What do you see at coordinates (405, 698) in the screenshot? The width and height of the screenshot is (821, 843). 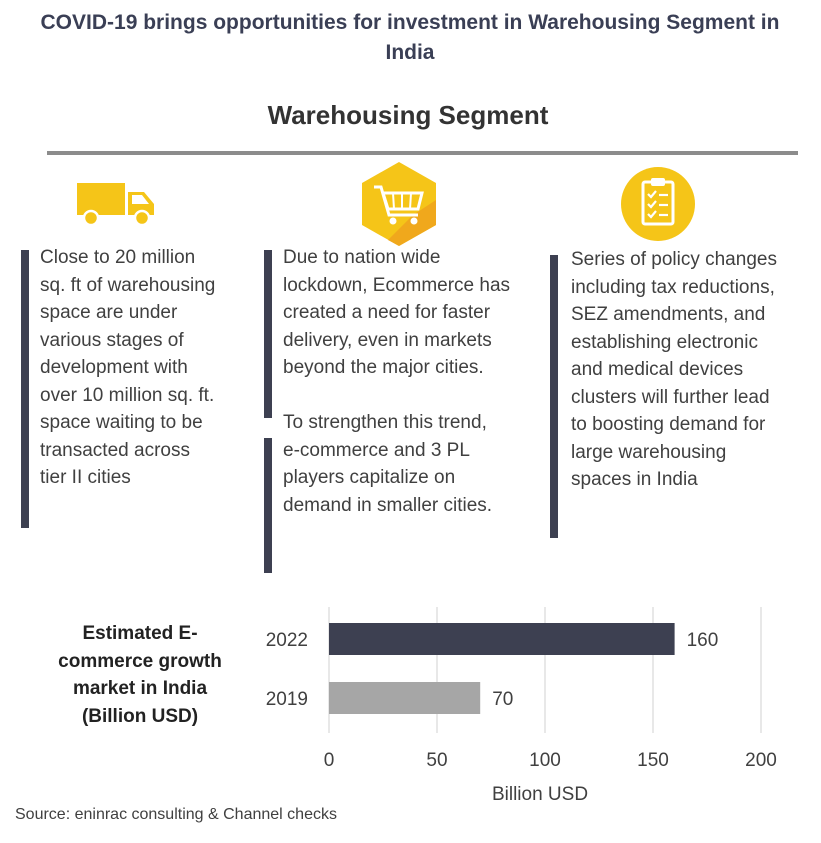 I see `bar-2019` at bounding box center [405, 698].